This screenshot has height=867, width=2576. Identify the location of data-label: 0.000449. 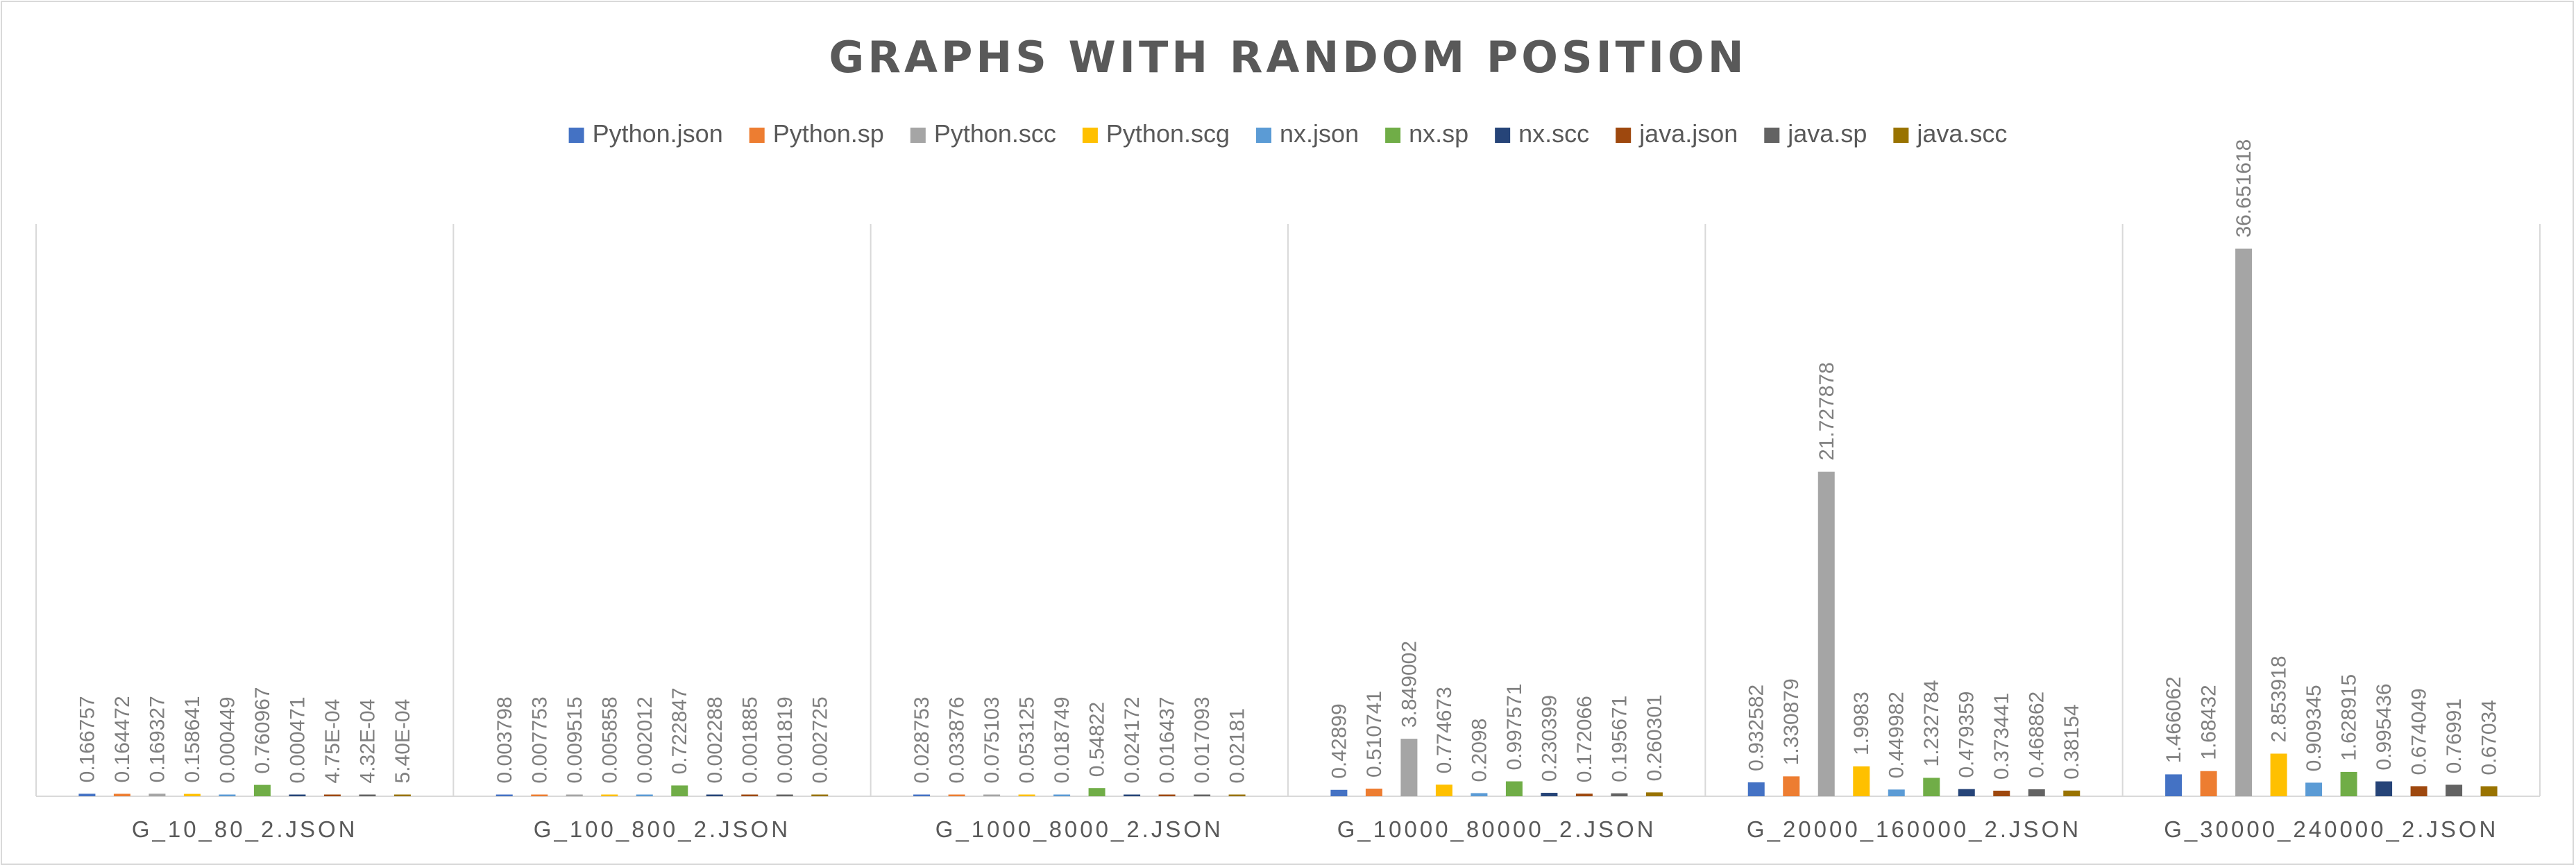
(228, 739).